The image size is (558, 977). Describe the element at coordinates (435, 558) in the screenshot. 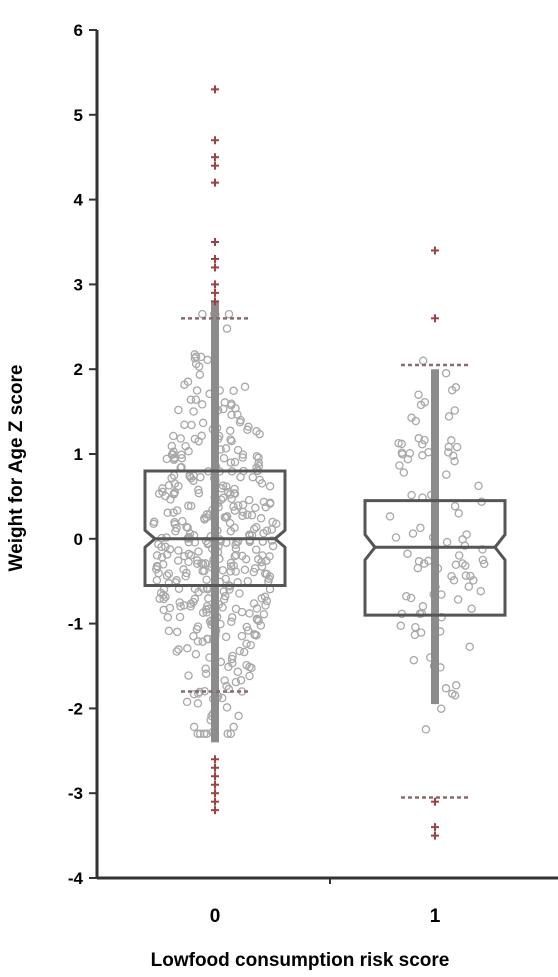

I see `box` at that location.